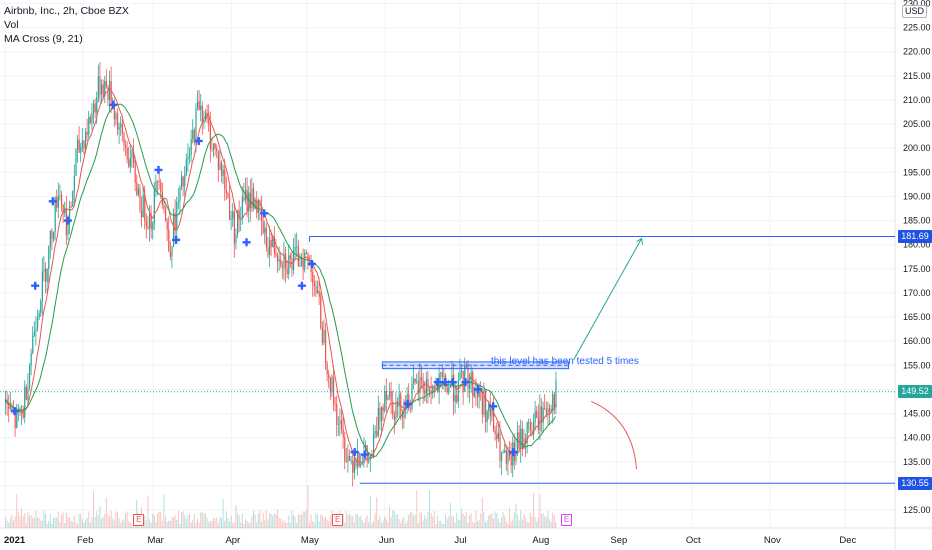  I want to click on symbol-title: Airbnb, Inc., 2h, Cboe BZX, so click(66, 11).